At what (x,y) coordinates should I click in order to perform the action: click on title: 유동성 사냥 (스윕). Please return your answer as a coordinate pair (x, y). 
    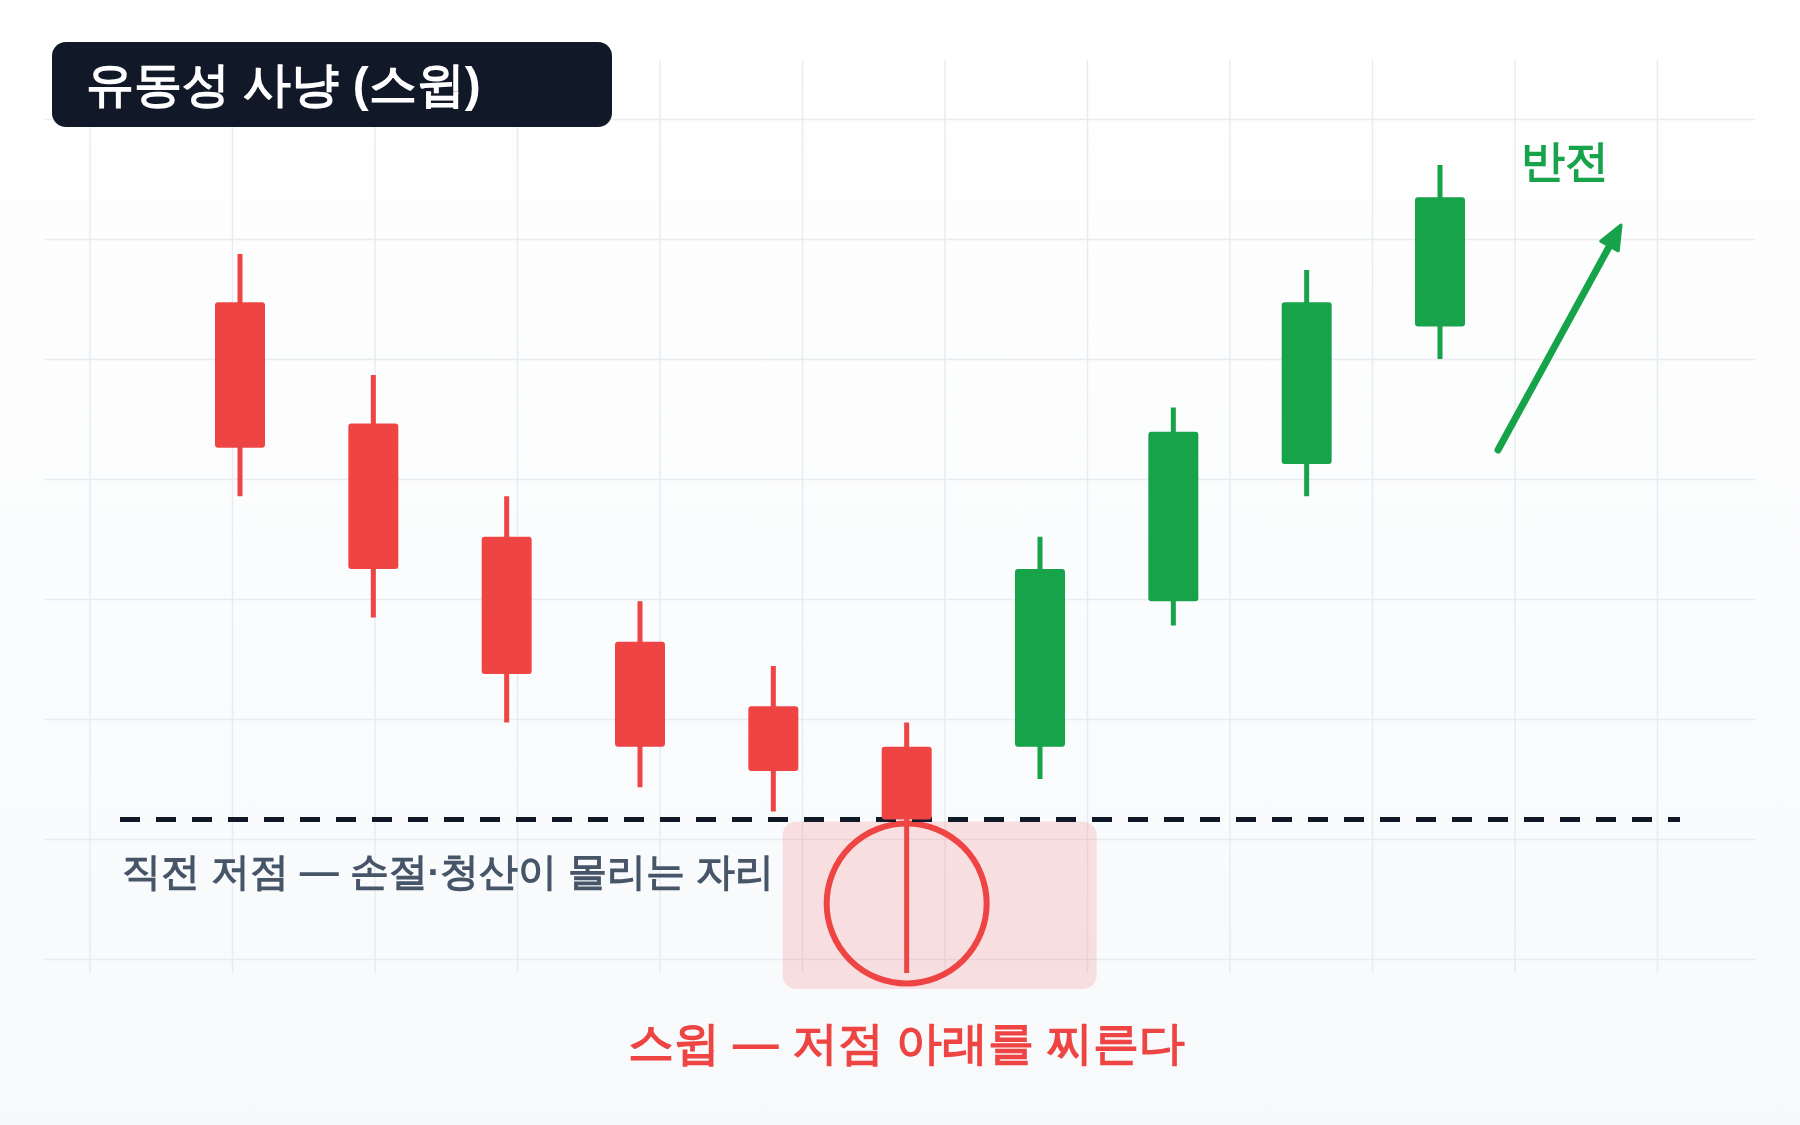
    Looking at the image, I should click on (332, 84).